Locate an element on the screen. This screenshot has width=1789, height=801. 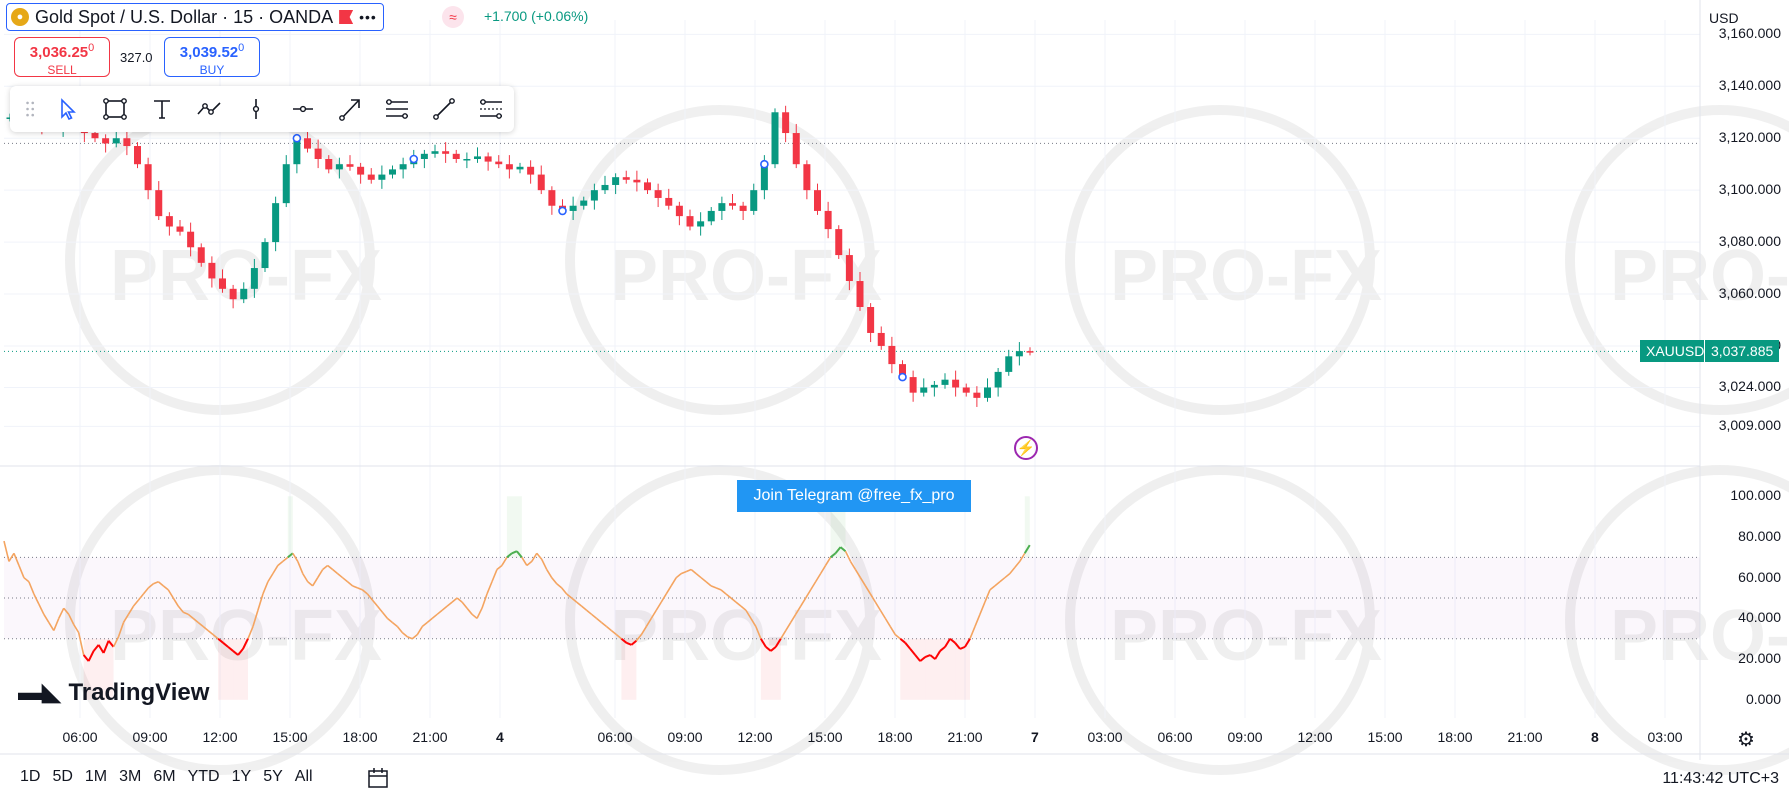
current-symbol-tag: XAUUSD is located at coordinates (1675, 351).